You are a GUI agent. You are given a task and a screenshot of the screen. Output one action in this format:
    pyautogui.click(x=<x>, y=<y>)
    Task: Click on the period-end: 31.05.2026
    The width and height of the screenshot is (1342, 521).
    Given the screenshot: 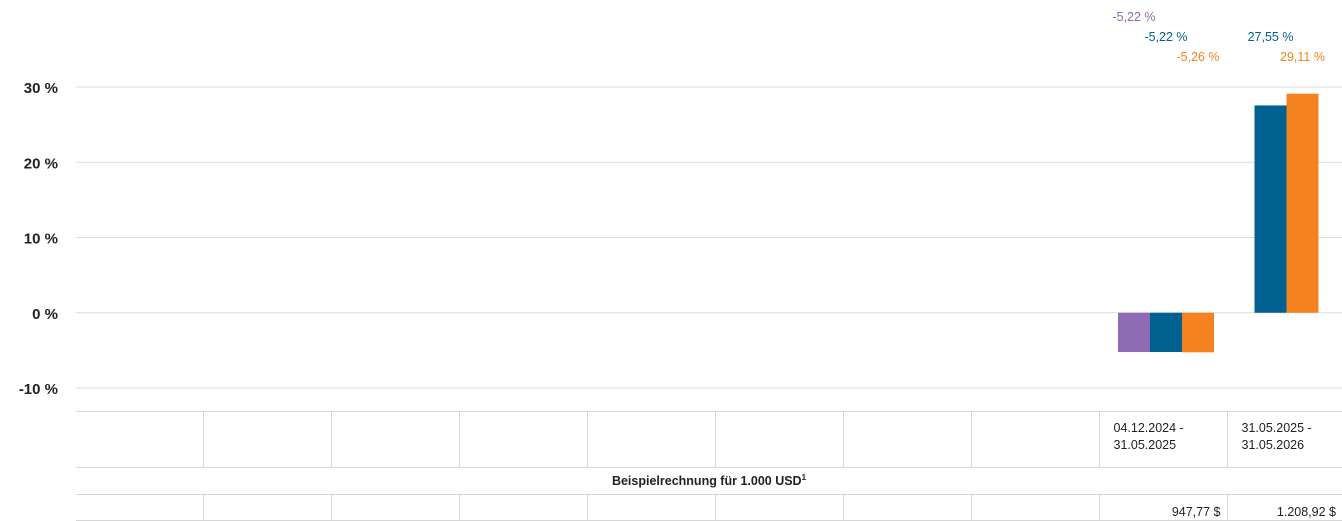 What is the action you would take?
    pyautogui.click(x=1273, y=445)
    